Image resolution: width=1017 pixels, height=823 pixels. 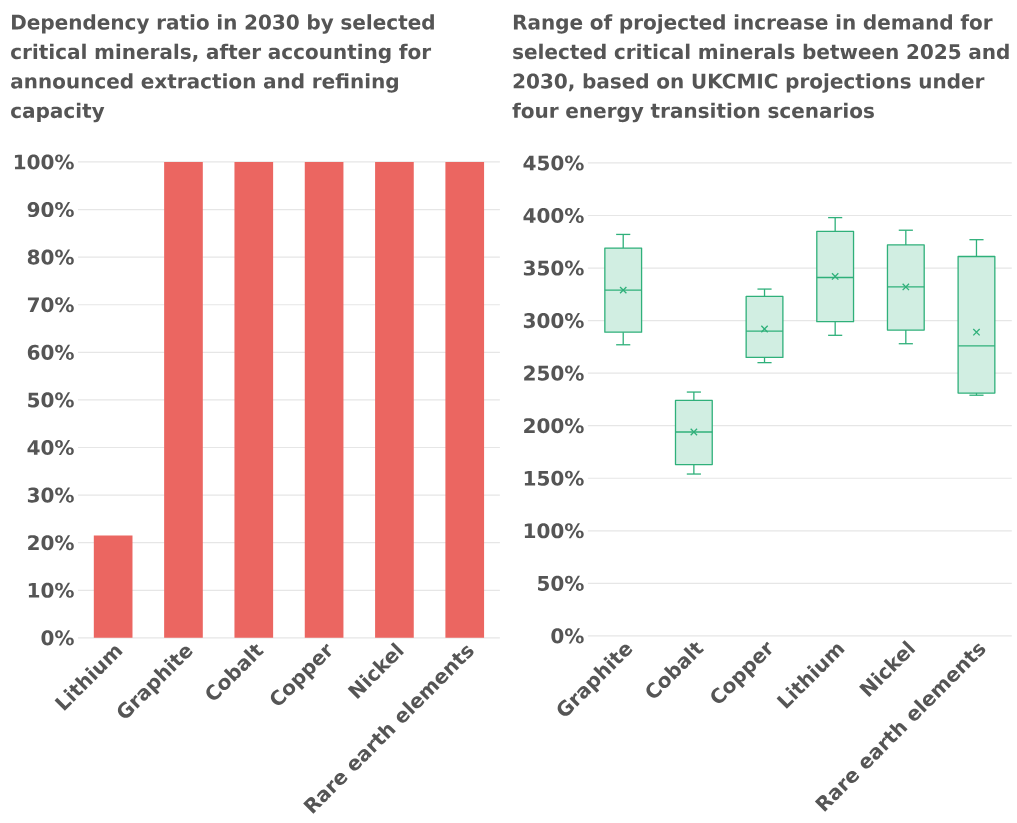 What do you see at coordinates (553, 216) in the screenshot?
I see `y-tick-label: 400%` at bounding box center [553, 216].